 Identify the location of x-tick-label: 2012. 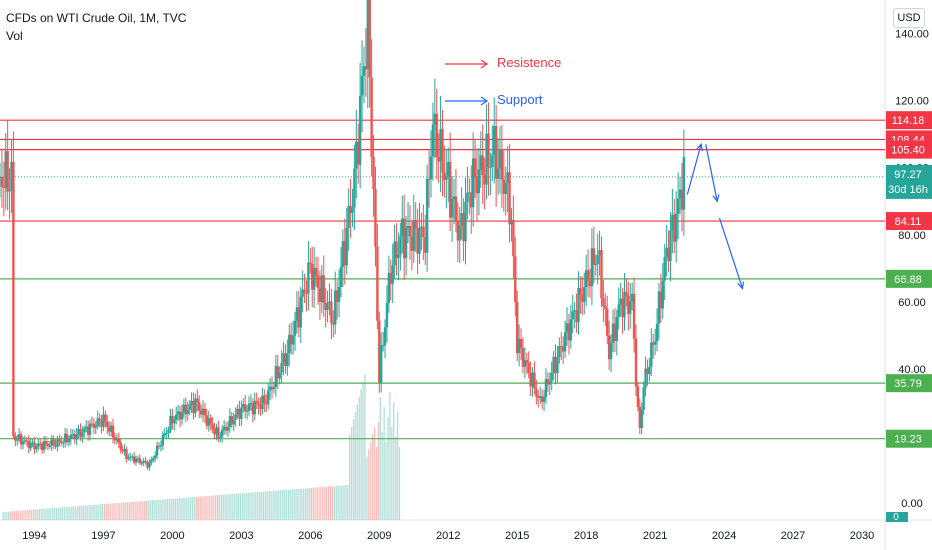
(448, 536).